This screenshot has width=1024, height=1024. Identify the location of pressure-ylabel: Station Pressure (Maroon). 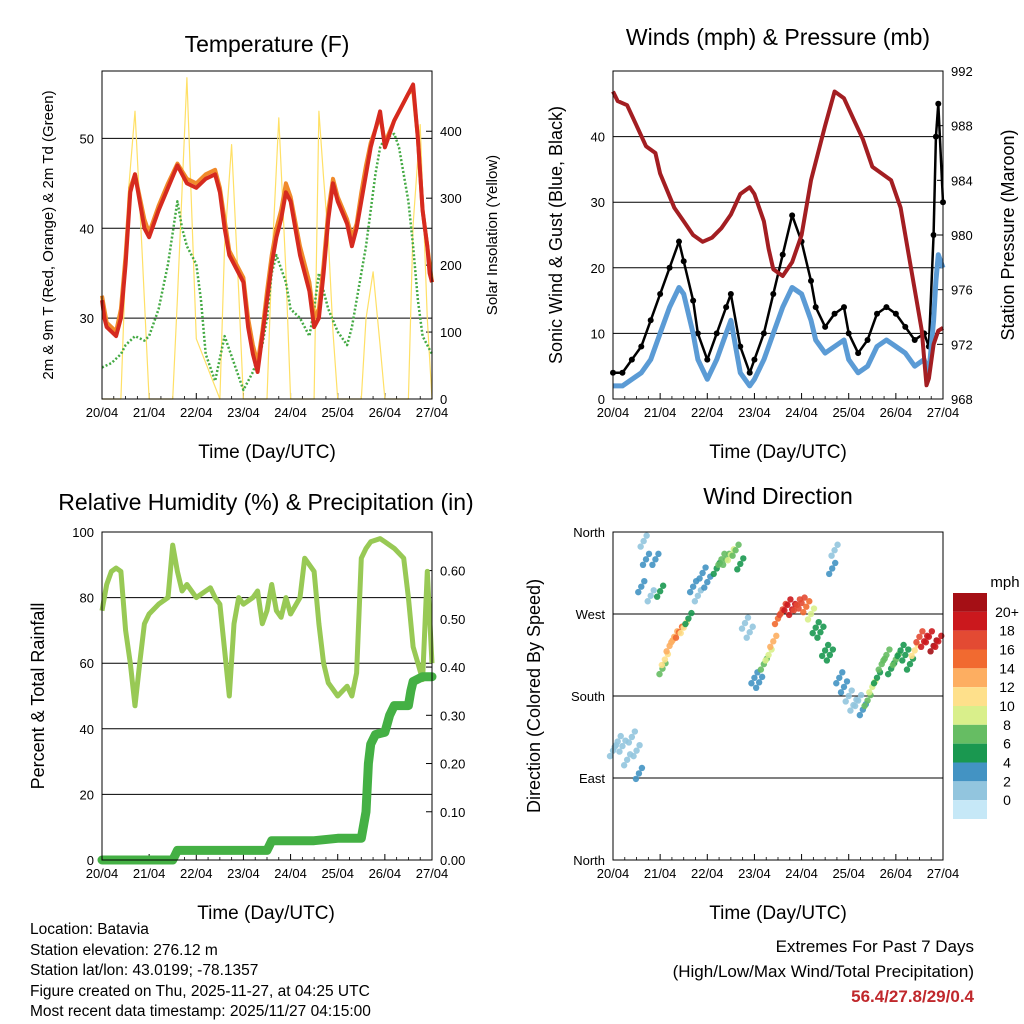
(1008, 234).